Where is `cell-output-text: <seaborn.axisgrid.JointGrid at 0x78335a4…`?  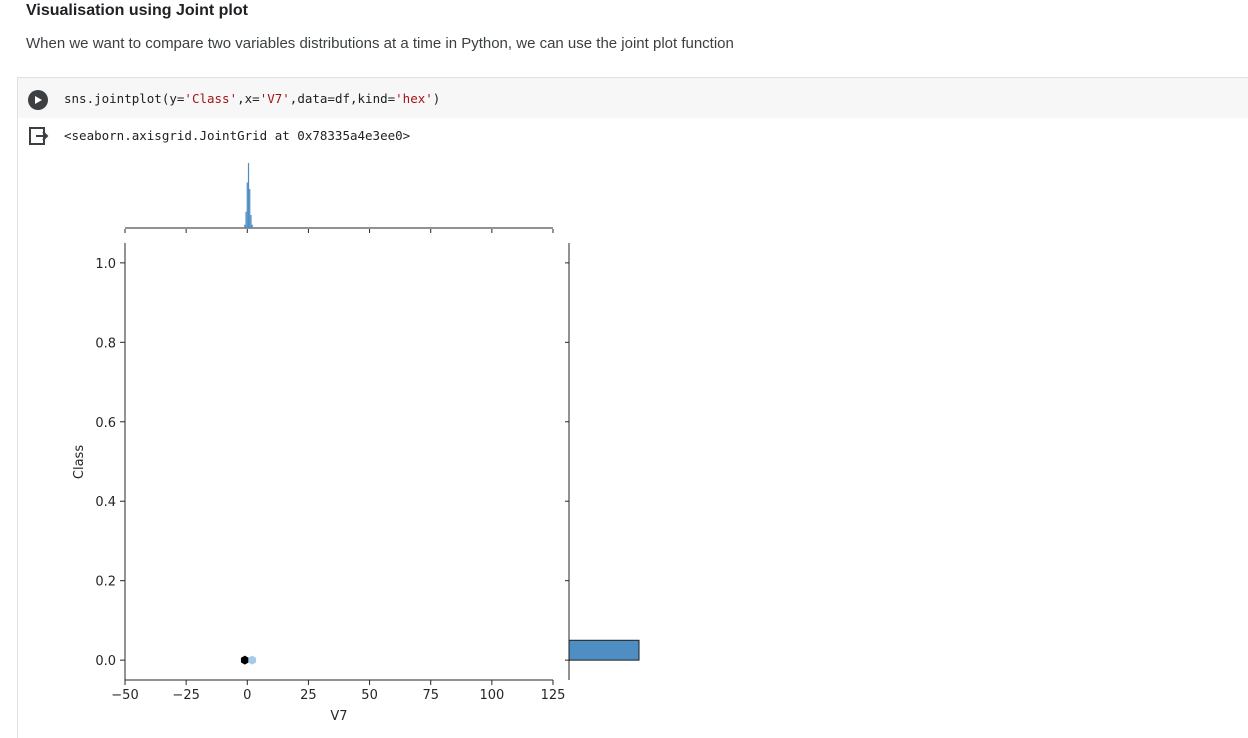 cell-output-text: <seaborn.axisgrid.JointGrid at 0x78335a4… is located at coordinates (237, 135).